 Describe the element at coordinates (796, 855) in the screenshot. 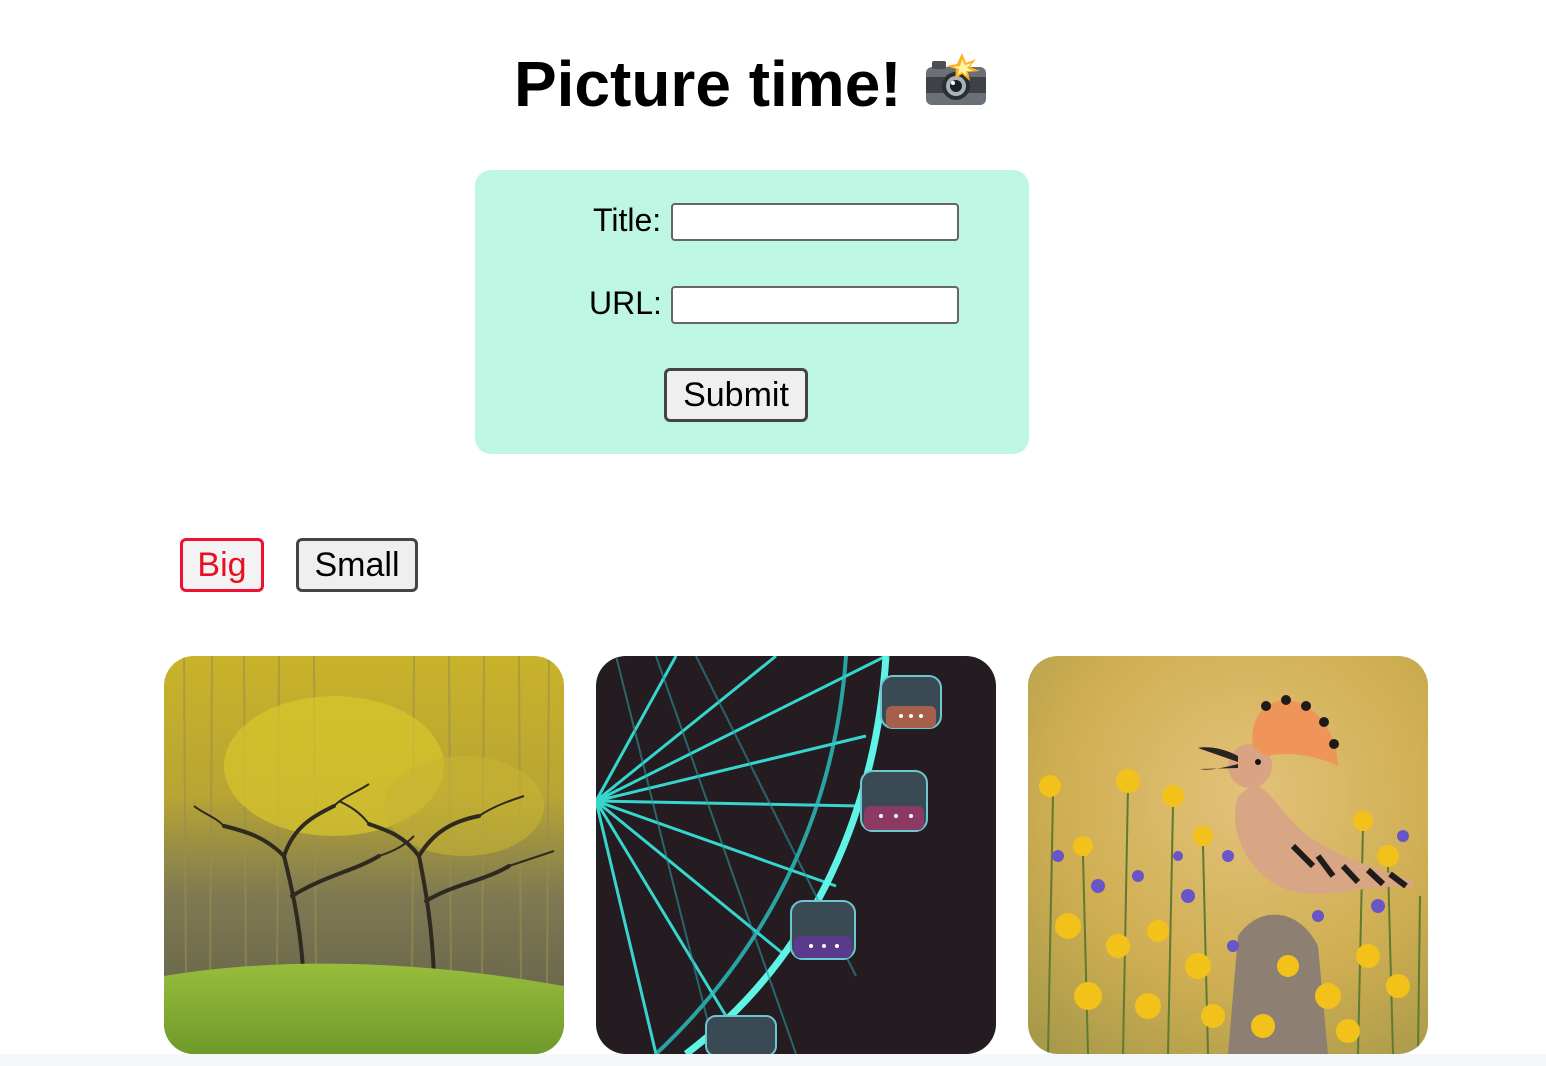

I see `gallery-image-ferris-wheel` at that location.